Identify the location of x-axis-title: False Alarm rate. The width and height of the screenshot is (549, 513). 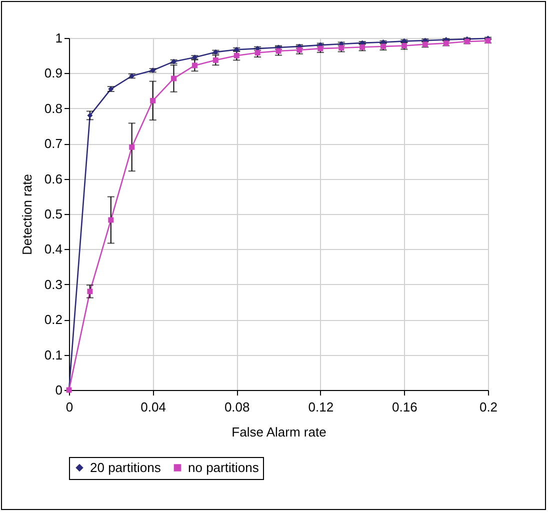
(279, 432).